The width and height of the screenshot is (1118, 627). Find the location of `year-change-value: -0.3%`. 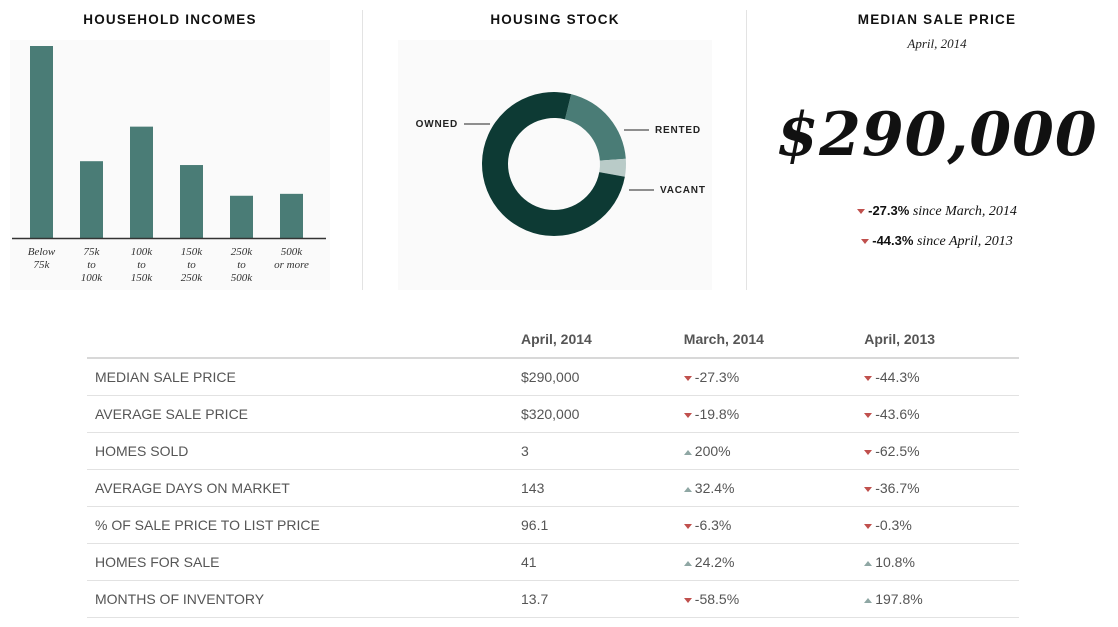

year-change-value: -0.3% is located at coordinates (893, 525).